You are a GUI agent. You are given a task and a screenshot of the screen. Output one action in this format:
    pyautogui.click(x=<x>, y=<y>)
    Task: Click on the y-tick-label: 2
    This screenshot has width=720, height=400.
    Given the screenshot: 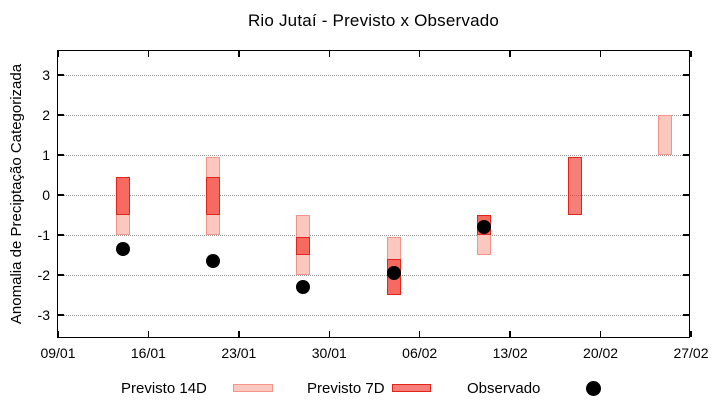 What is the action you would take?
    pyautogui.click(x=46, y=115)
    